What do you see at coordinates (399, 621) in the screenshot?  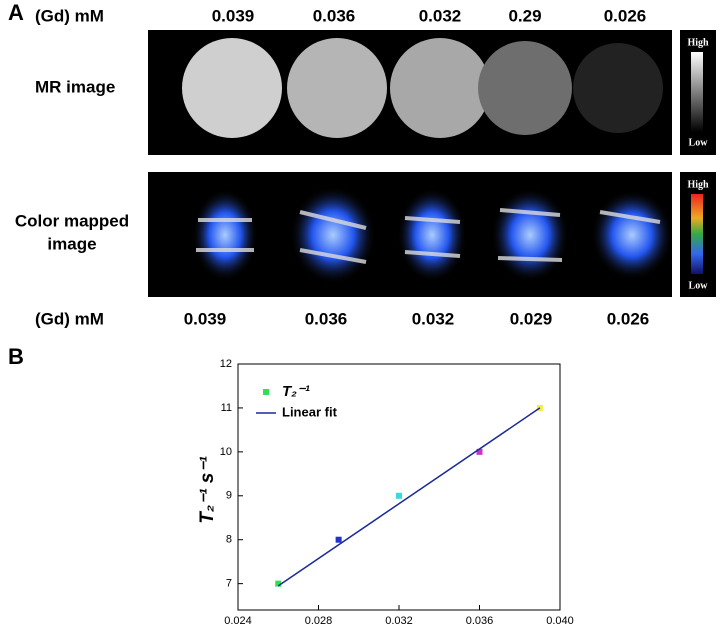 I see `x-tick-label: 0.032` at bounding box center [399, 621].